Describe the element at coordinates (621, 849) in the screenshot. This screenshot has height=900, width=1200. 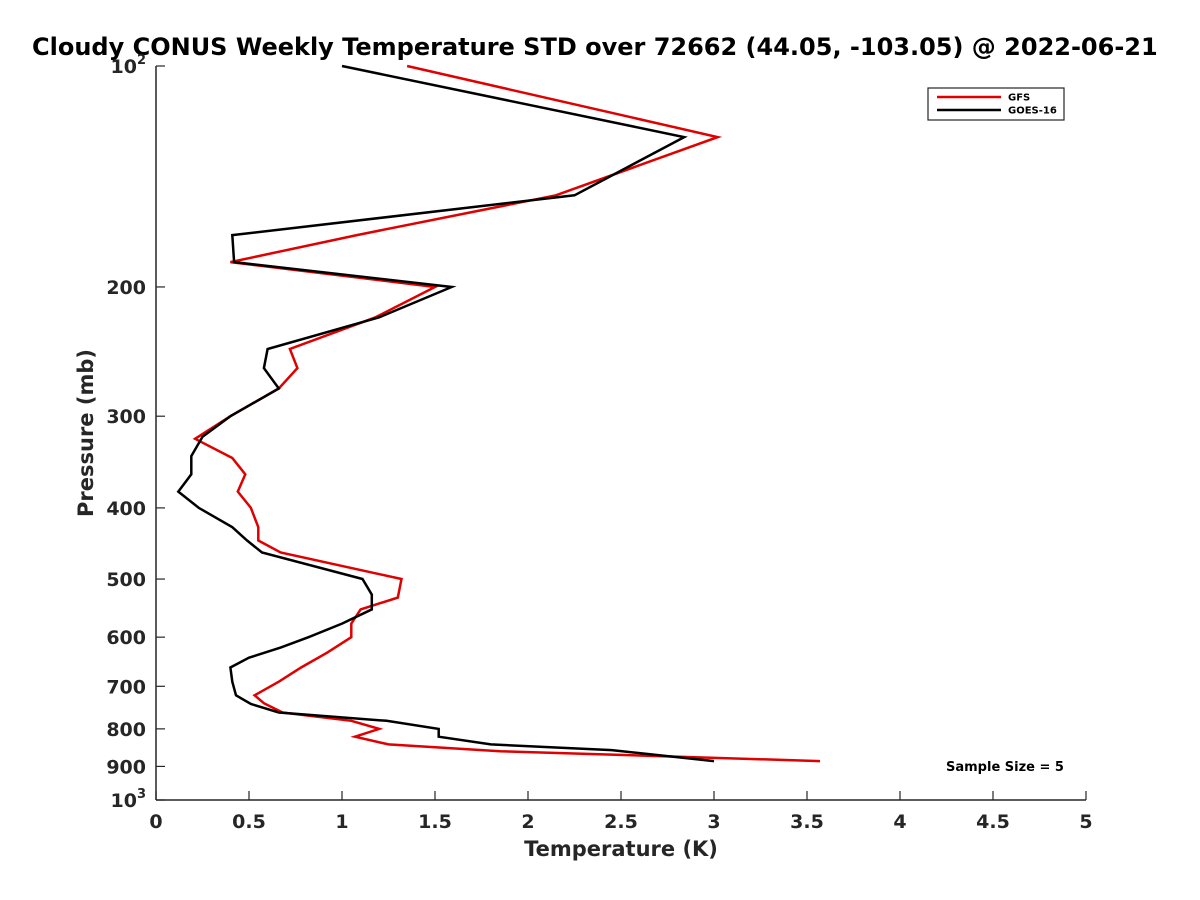
I see `x-axis-label: Temperature (K)` at that location.